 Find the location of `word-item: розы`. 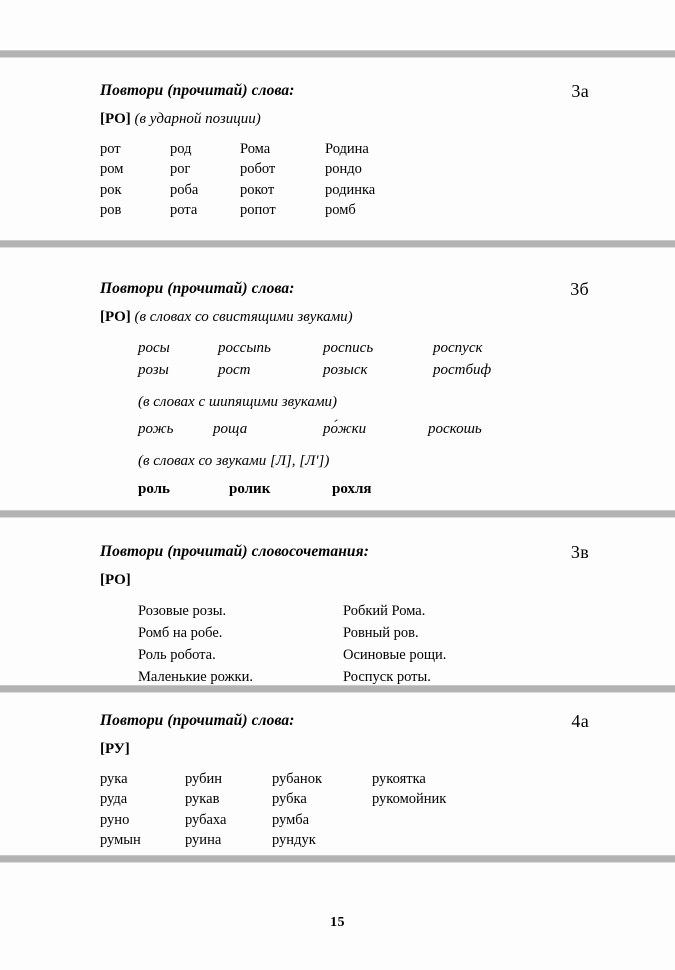

word-item: розы is located at coordinates (153, 370).